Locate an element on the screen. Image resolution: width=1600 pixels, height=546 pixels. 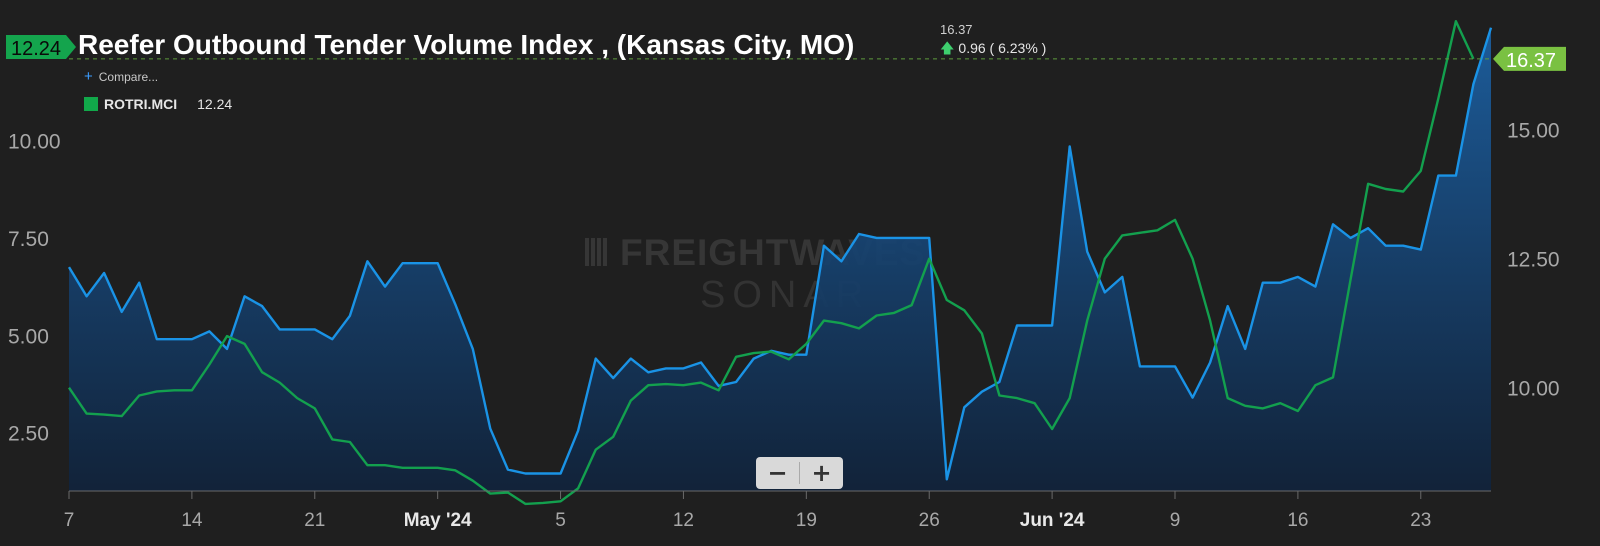
zoom-control: − + is located at coordinates (799, 473).